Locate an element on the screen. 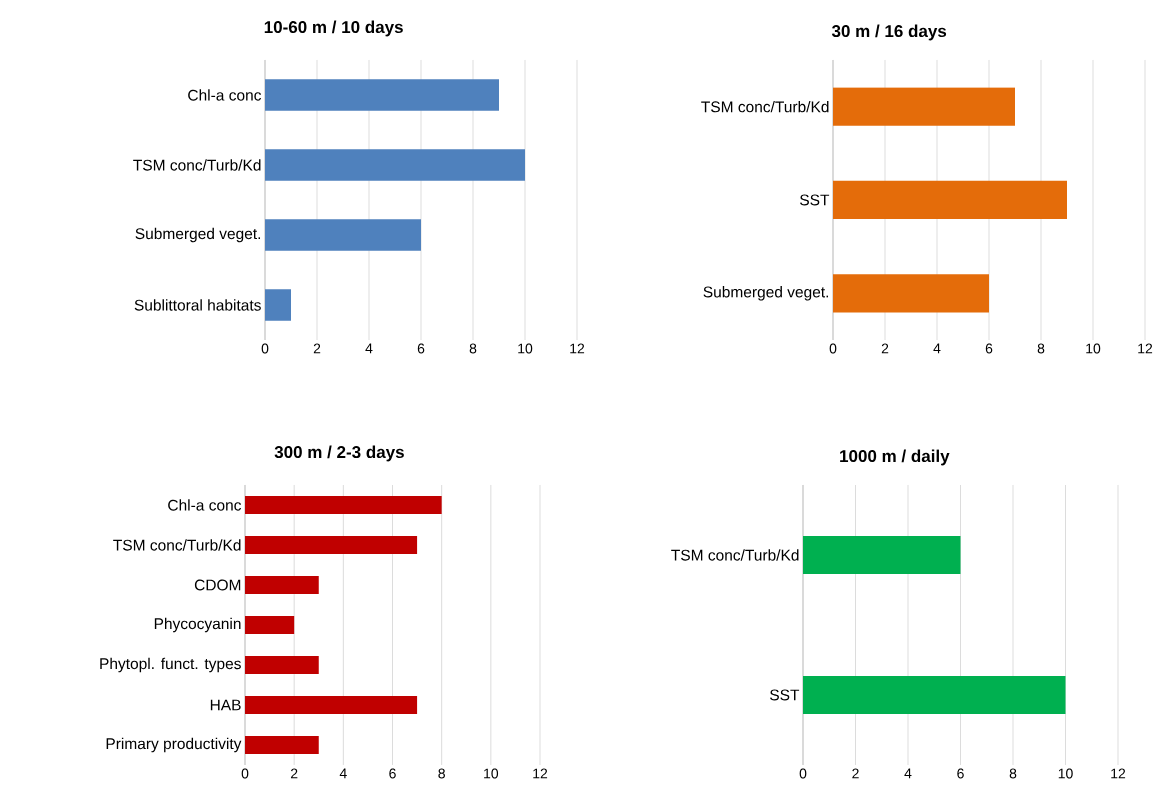 Image resolution: width=1165 pixels, height=805 pixels. y-tick-label: Primary productivity is located at coordinates (174, 745).